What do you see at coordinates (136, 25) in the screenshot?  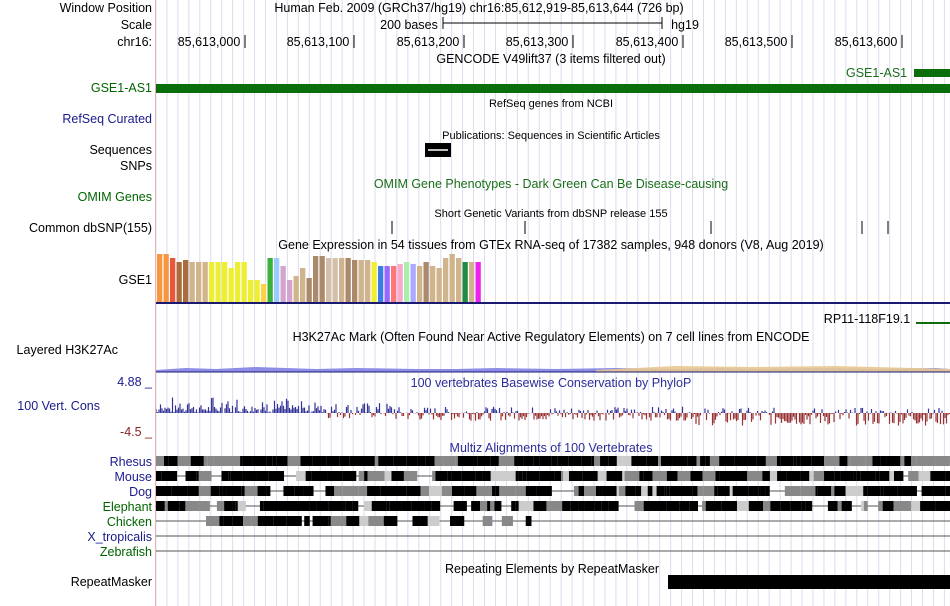 I see `scale-label: Scale` at bounding box center [136, 25].